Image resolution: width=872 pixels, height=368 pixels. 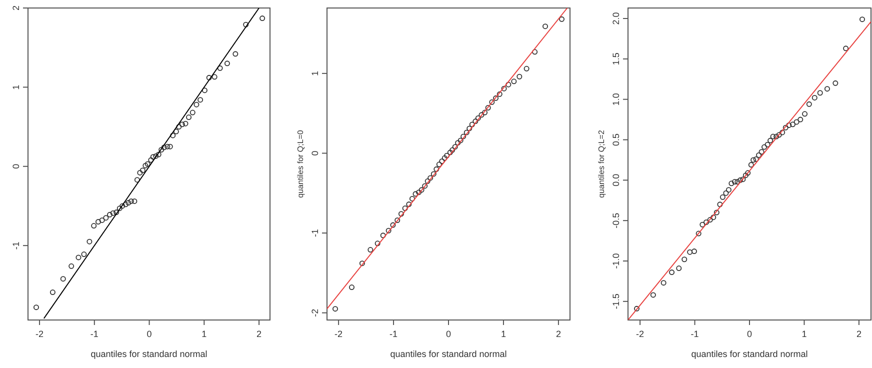 What do you see at coordinates (315, 73) in the screenshot?
I see `y-tick-label: 1` at bounding box center [315, 73].